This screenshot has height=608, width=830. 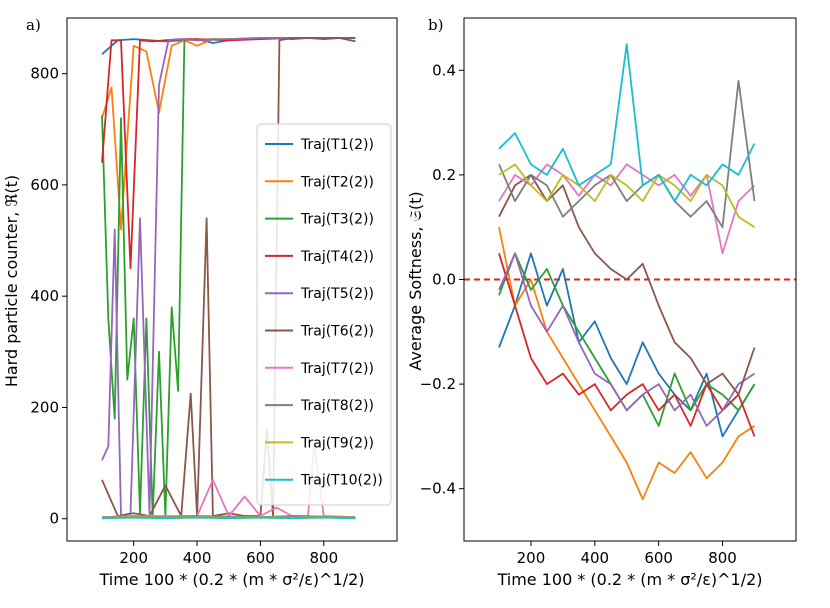 I want to click on y-axis-label: Average Softness, 𝔖(t), so click(x=415, y=280).